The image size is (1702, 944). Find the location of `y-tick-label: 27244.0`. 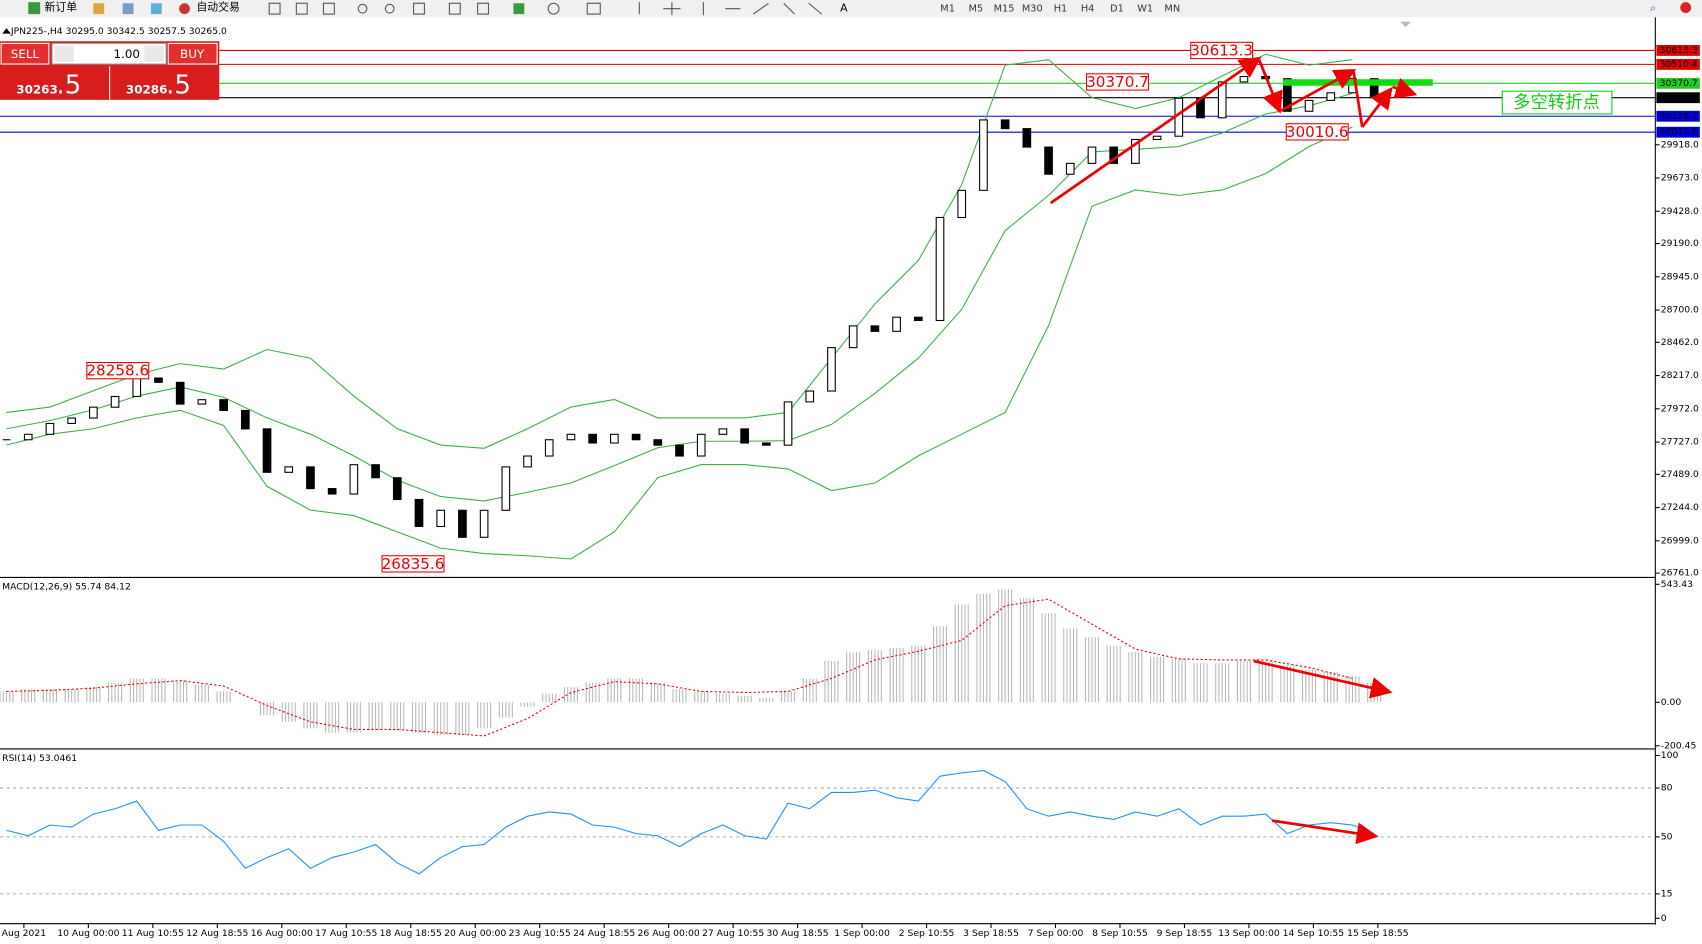

y-tick-label: 27244.0 is located at coordinates (1680, 507).